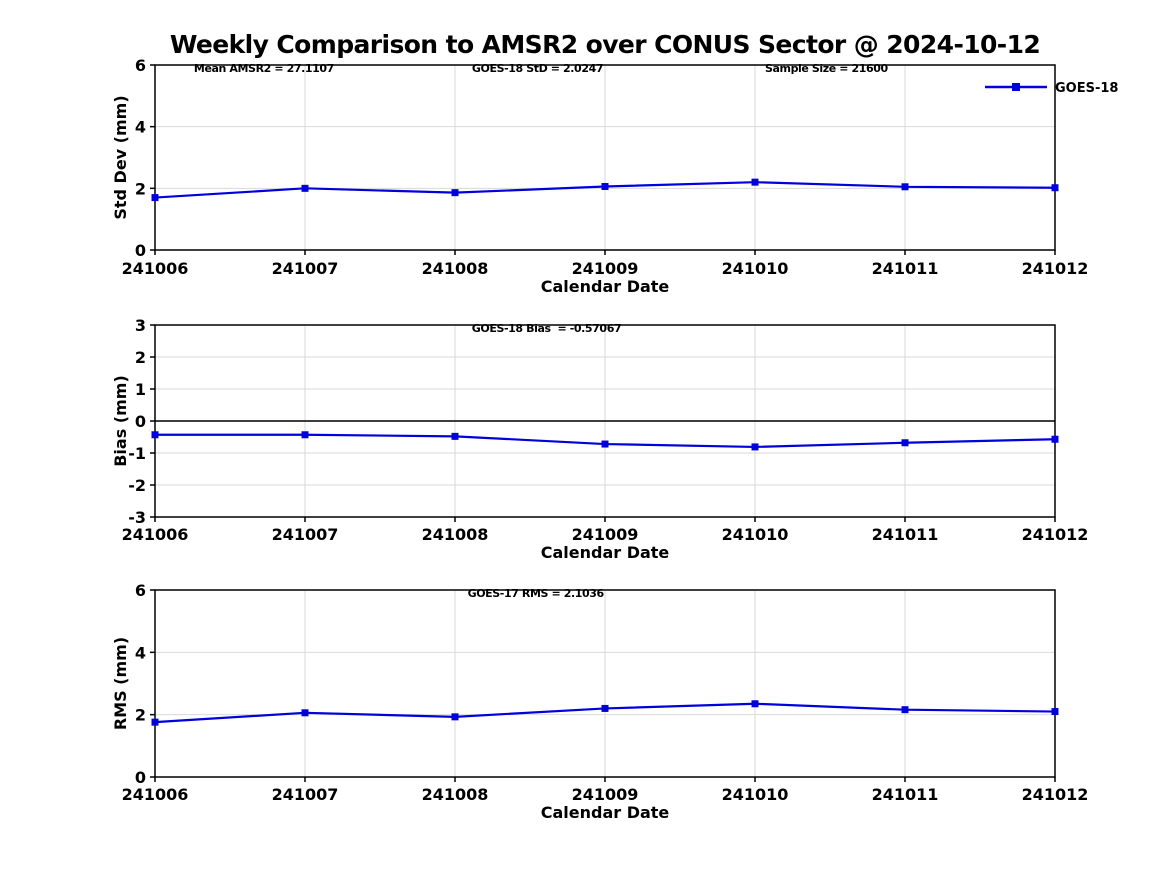  What do you see at coordinates (537, 68) in the screenshot?
I see `annotation: GOES-18 StD = 2.0247` at bounding box center [537, 68].